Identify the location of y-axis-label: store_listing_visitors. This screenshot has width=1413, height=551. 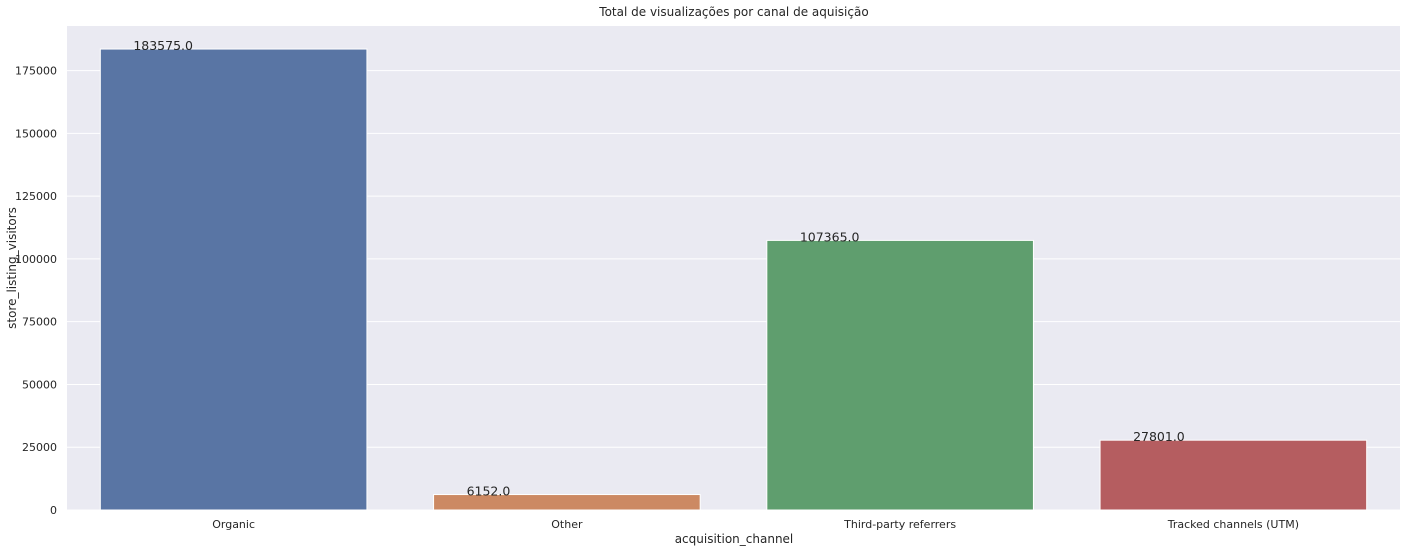
(12, 268).